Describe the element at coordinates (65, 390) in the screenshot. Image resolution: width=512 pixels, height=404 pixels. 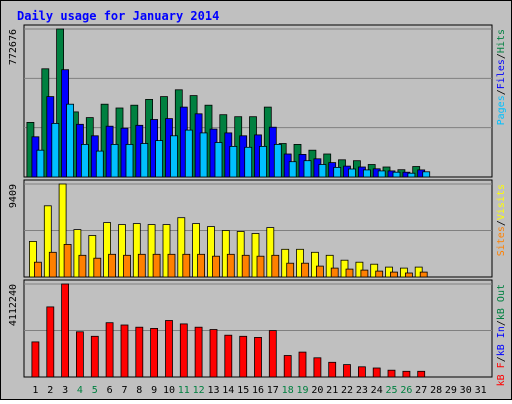
I see `day-label-3: 3` at that location.